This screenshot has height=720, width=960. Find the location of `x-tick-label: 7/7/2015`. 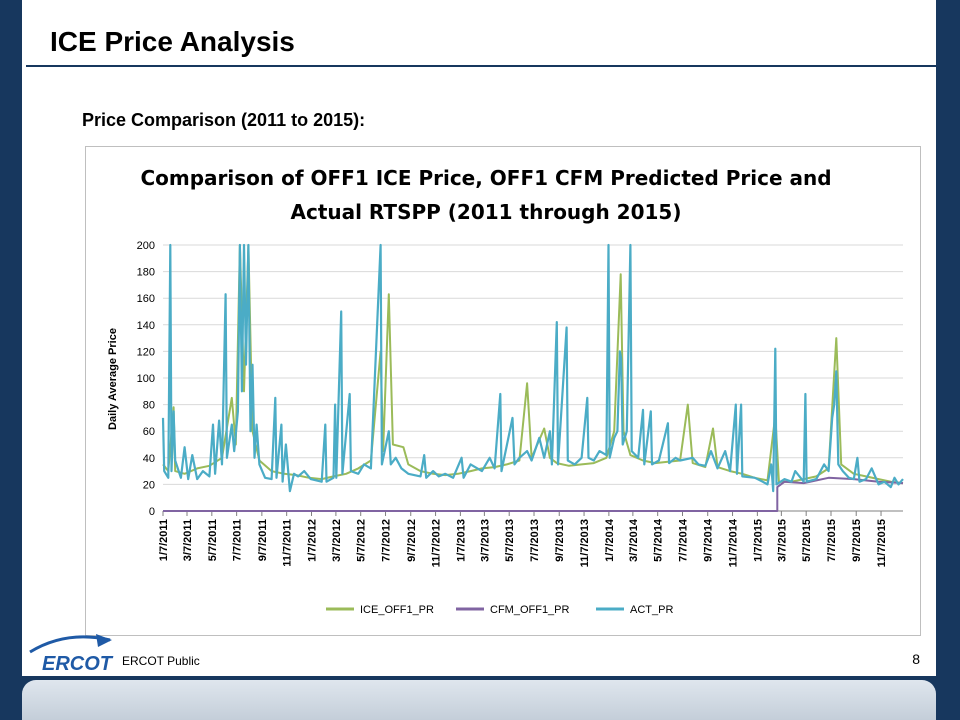

x-tick-label: 7/7/2015 is located at coordinates (832, 540).